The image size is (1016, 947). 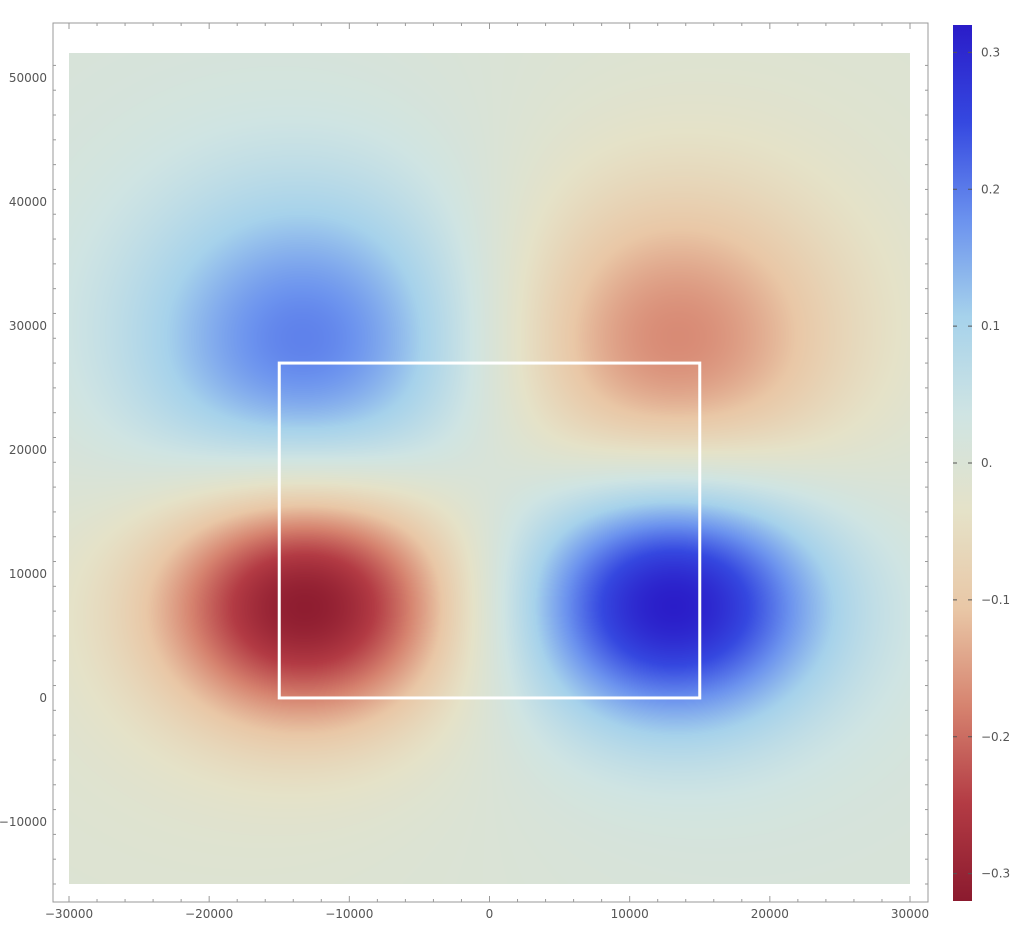 I want to click on colorbar-tick-label: −0.1, so click(x=995, y=600).